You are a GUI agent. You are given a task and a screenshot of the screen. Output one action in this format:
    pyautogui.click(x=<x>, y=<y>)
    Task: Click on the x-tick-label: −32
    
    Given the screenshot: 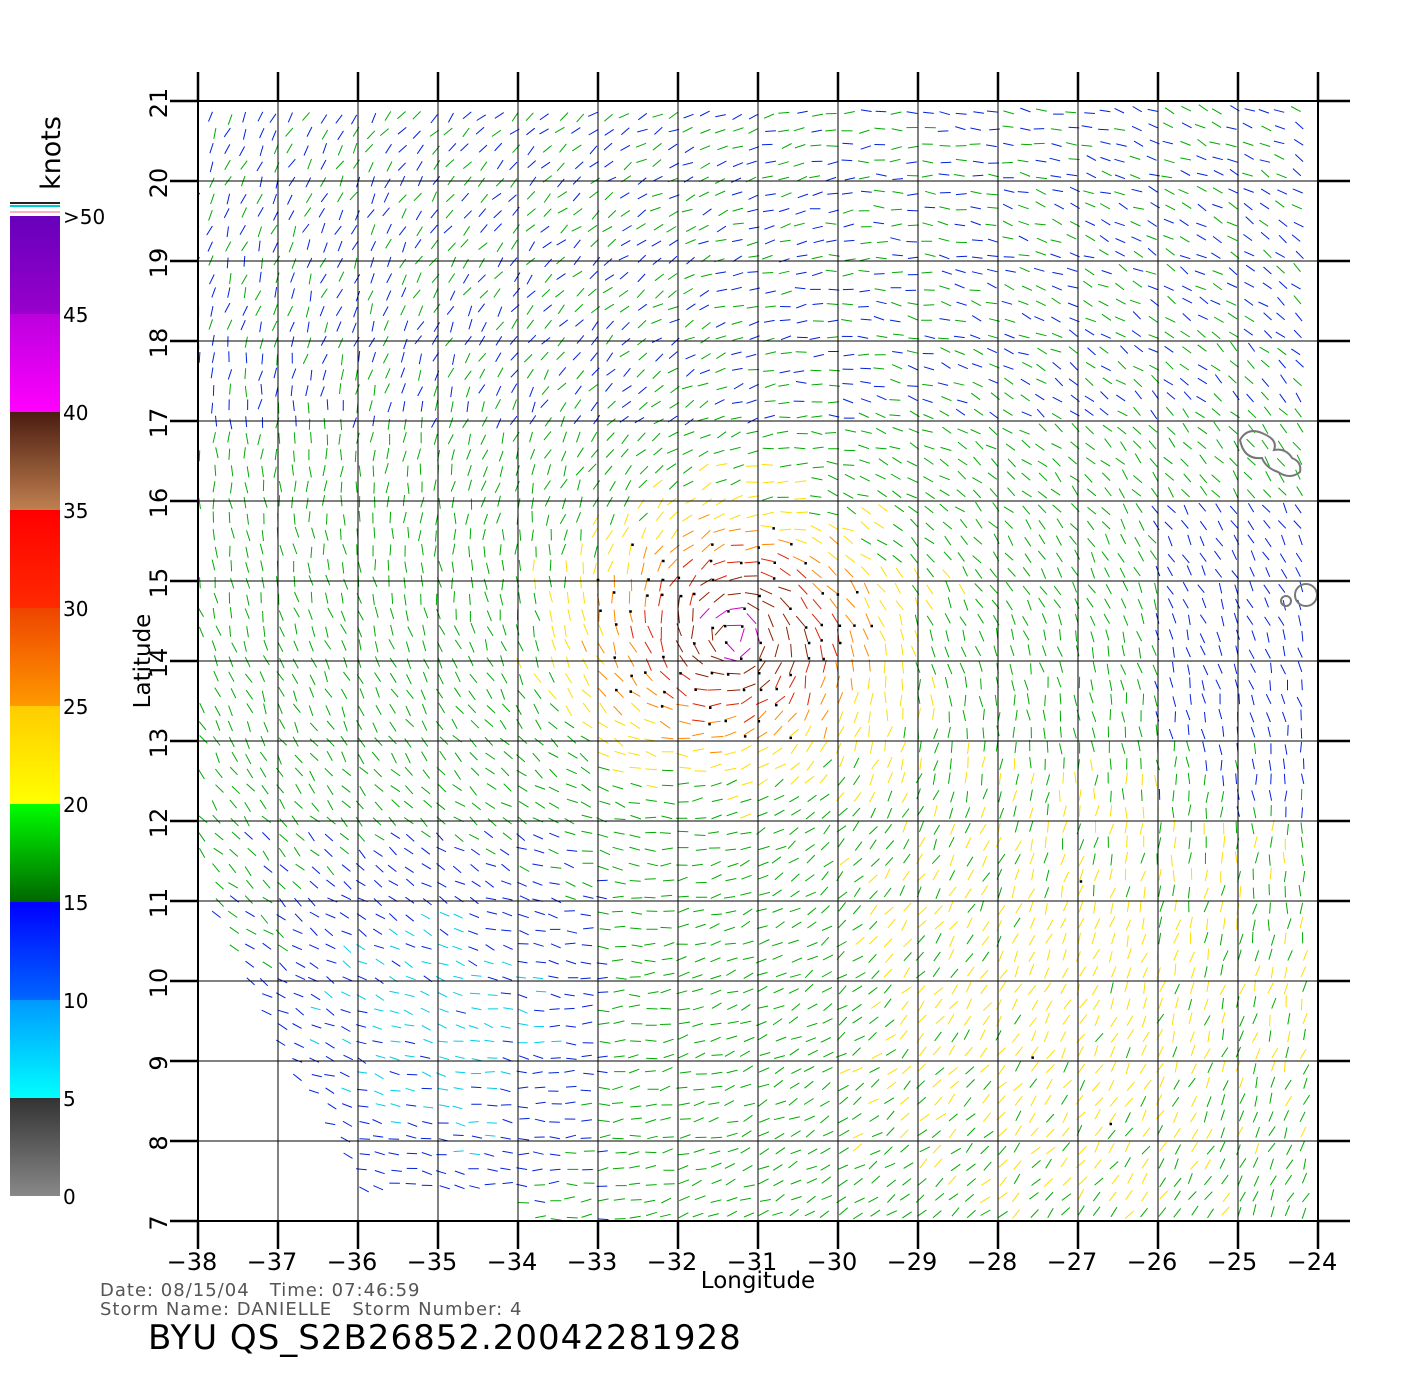 What is the action you would take?
    pyautogui.click(x=672, y=1262)
    